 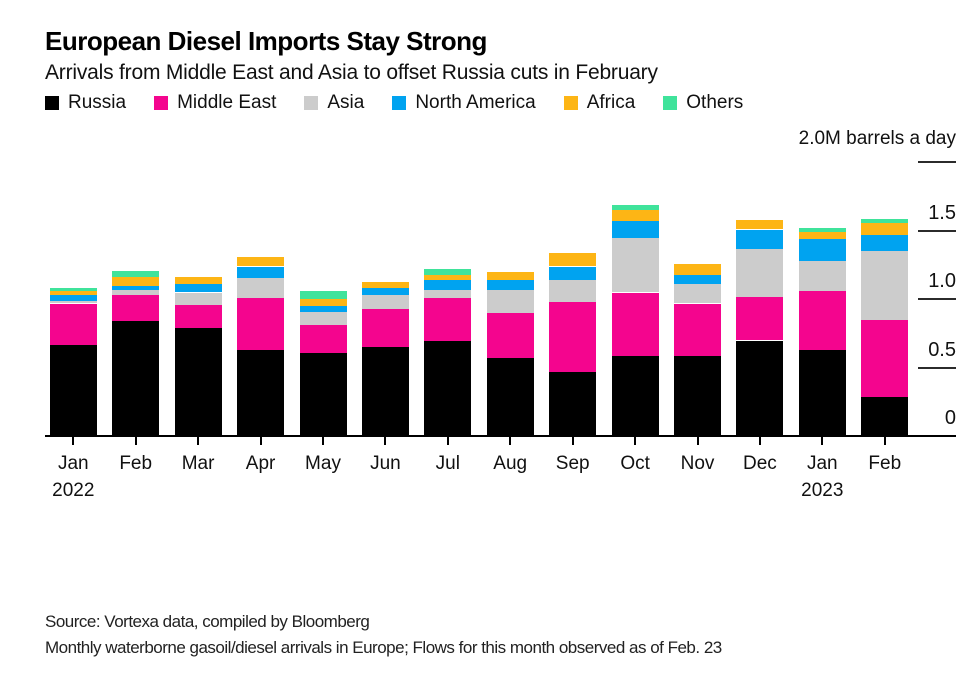 I want to click on legend-label: North America, so click(x=475, y=102).